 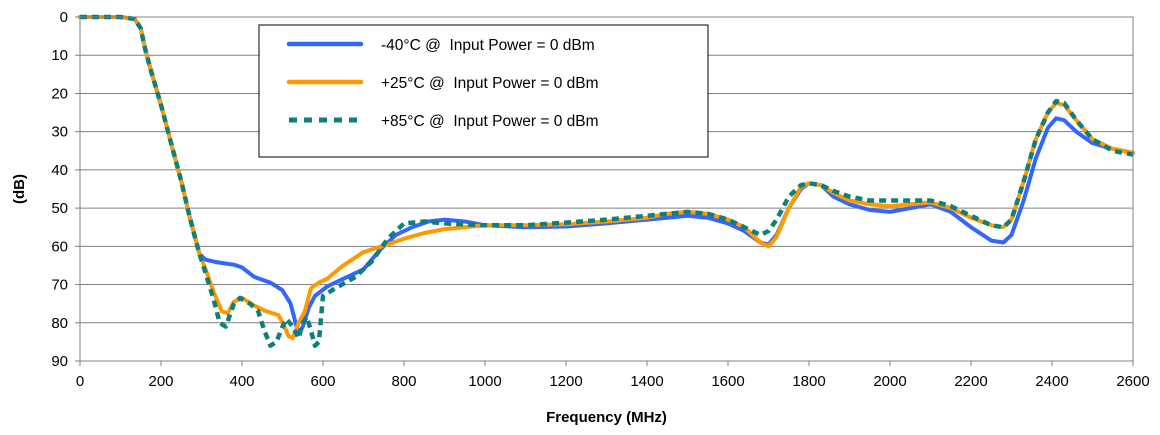 I want to click on y-axis-title: (dB), so click(x=19, y=189).